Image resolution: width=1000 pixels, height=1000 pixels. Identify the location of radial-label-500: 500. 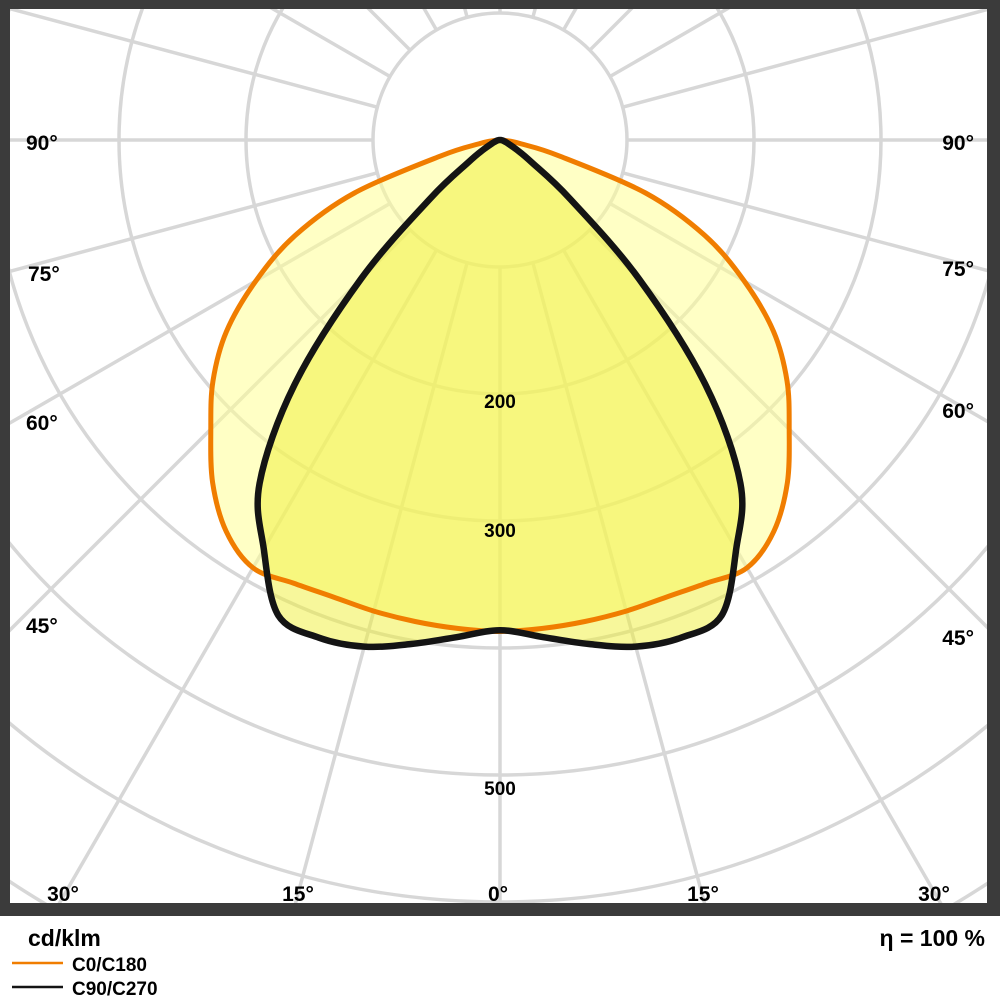
(500, 789).